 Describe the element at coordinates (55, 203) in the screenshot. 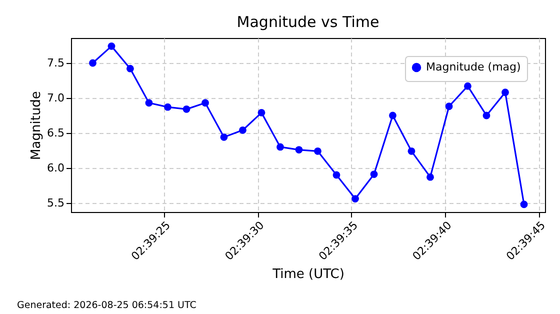

I see `y-tick-label: 5.5` at that location.